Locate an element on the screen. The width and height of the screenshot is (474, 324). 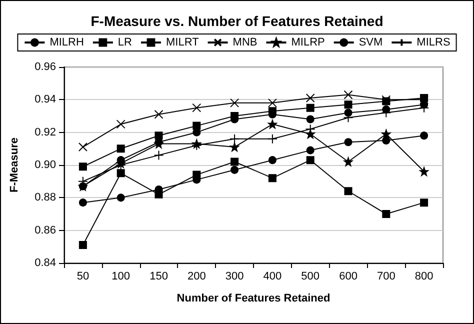
x-tick-label: 300 is located at coordinates (234, 276).